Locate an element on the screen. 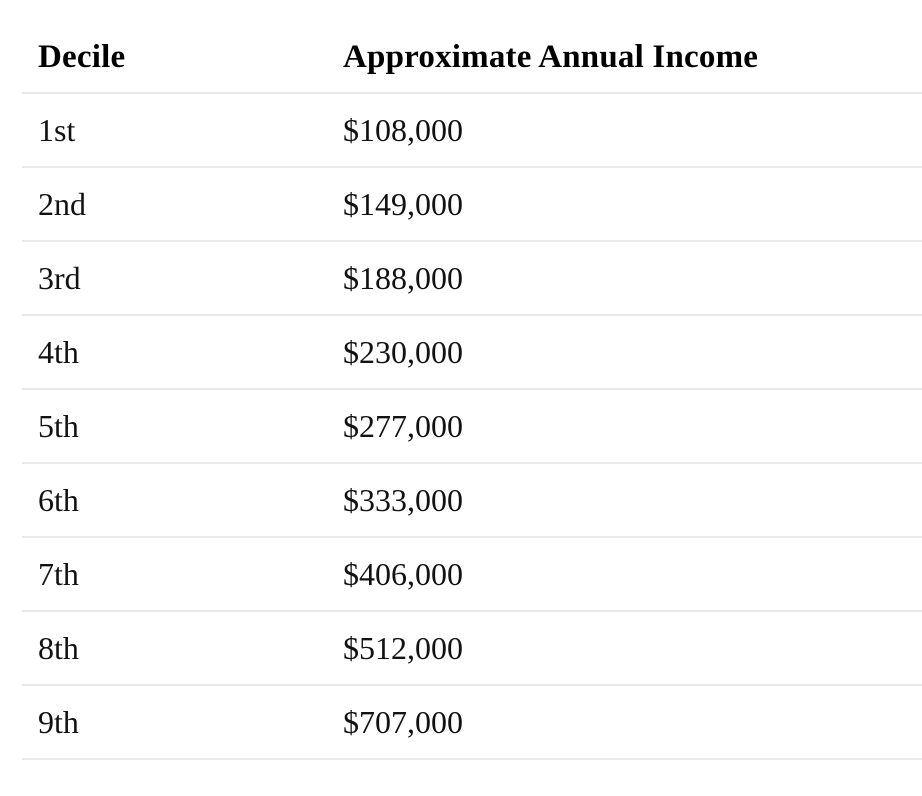 The image size is (922, 796). decile-cell: 6th is located at coordinates (58, 499).